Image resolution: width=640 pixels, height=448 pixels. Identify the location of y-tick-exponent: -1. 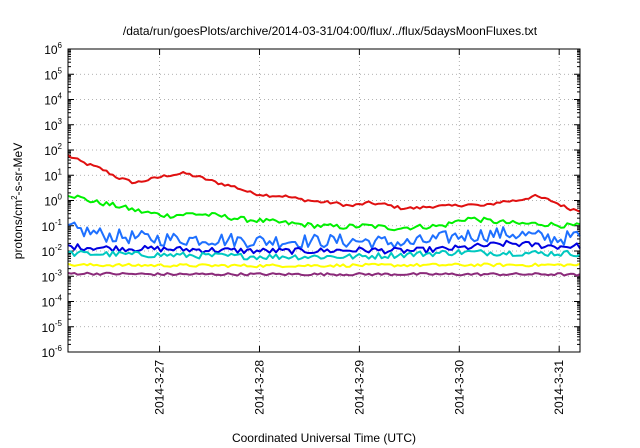
(59, 222).